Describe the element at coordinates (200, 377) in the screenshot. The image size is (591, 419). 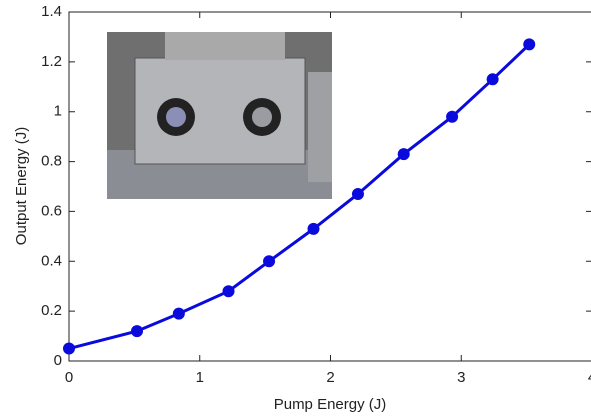
I see `x-tick-label: 1` at that location.